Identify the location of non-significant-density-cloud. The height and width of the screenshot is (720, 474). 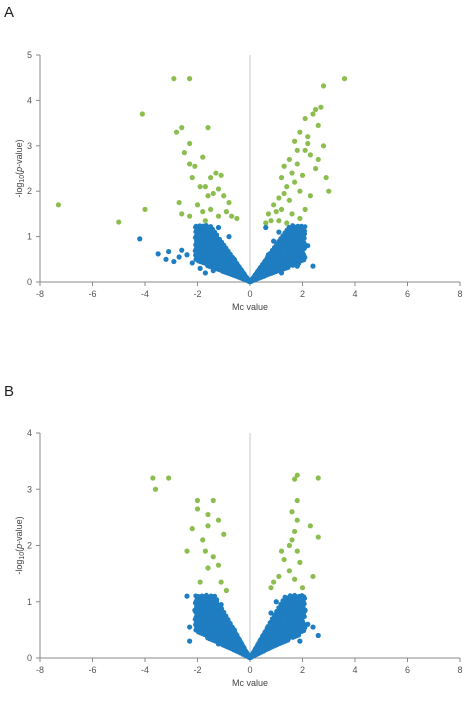
(250, 626).